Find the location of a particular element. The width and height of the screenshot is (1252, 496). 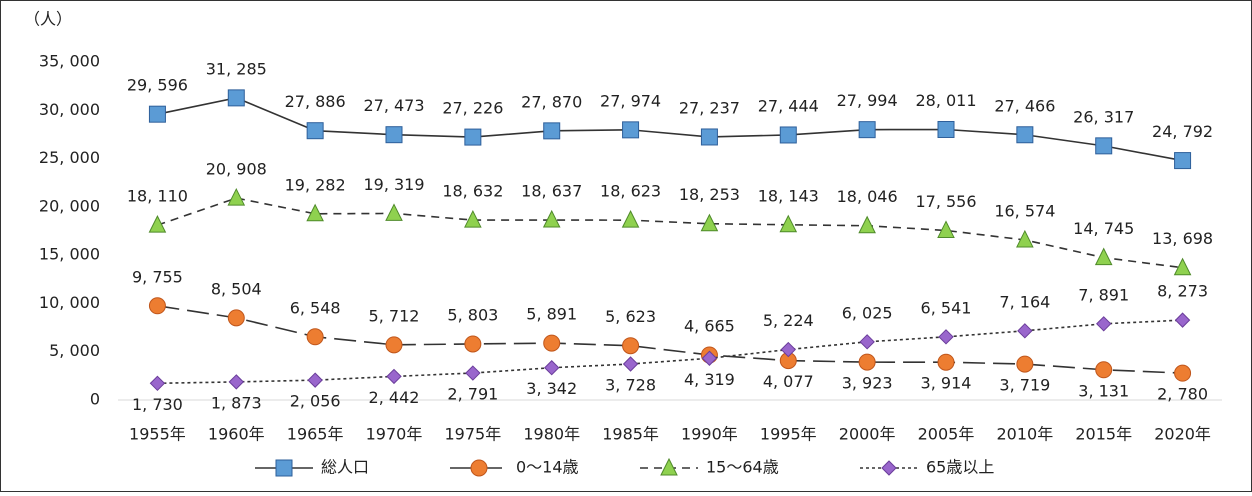

x-tick-label: 2015年 is located at coordinates (1103, 434).